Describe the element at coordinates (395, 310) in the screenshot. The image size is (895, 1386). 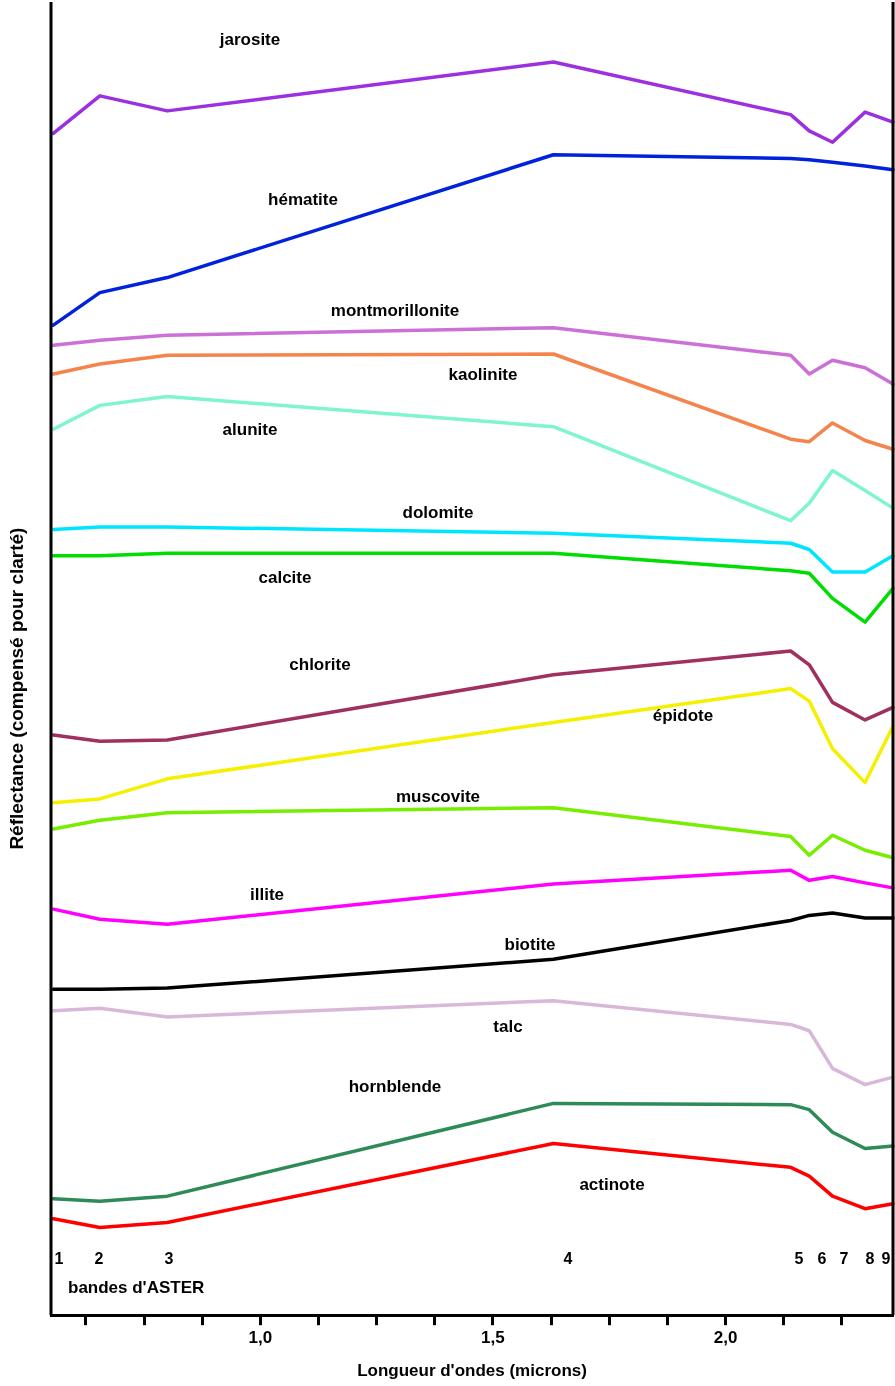
I see `series-label: montmorillonite` at that location.